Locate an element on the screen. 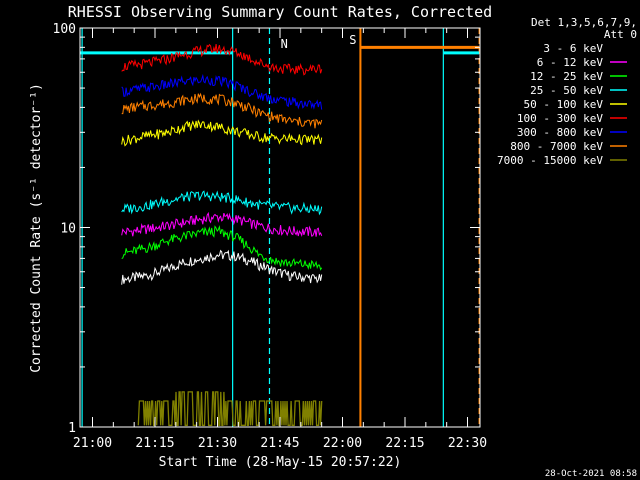  y-tick-label: 100 is located at coordinates (64, 29).